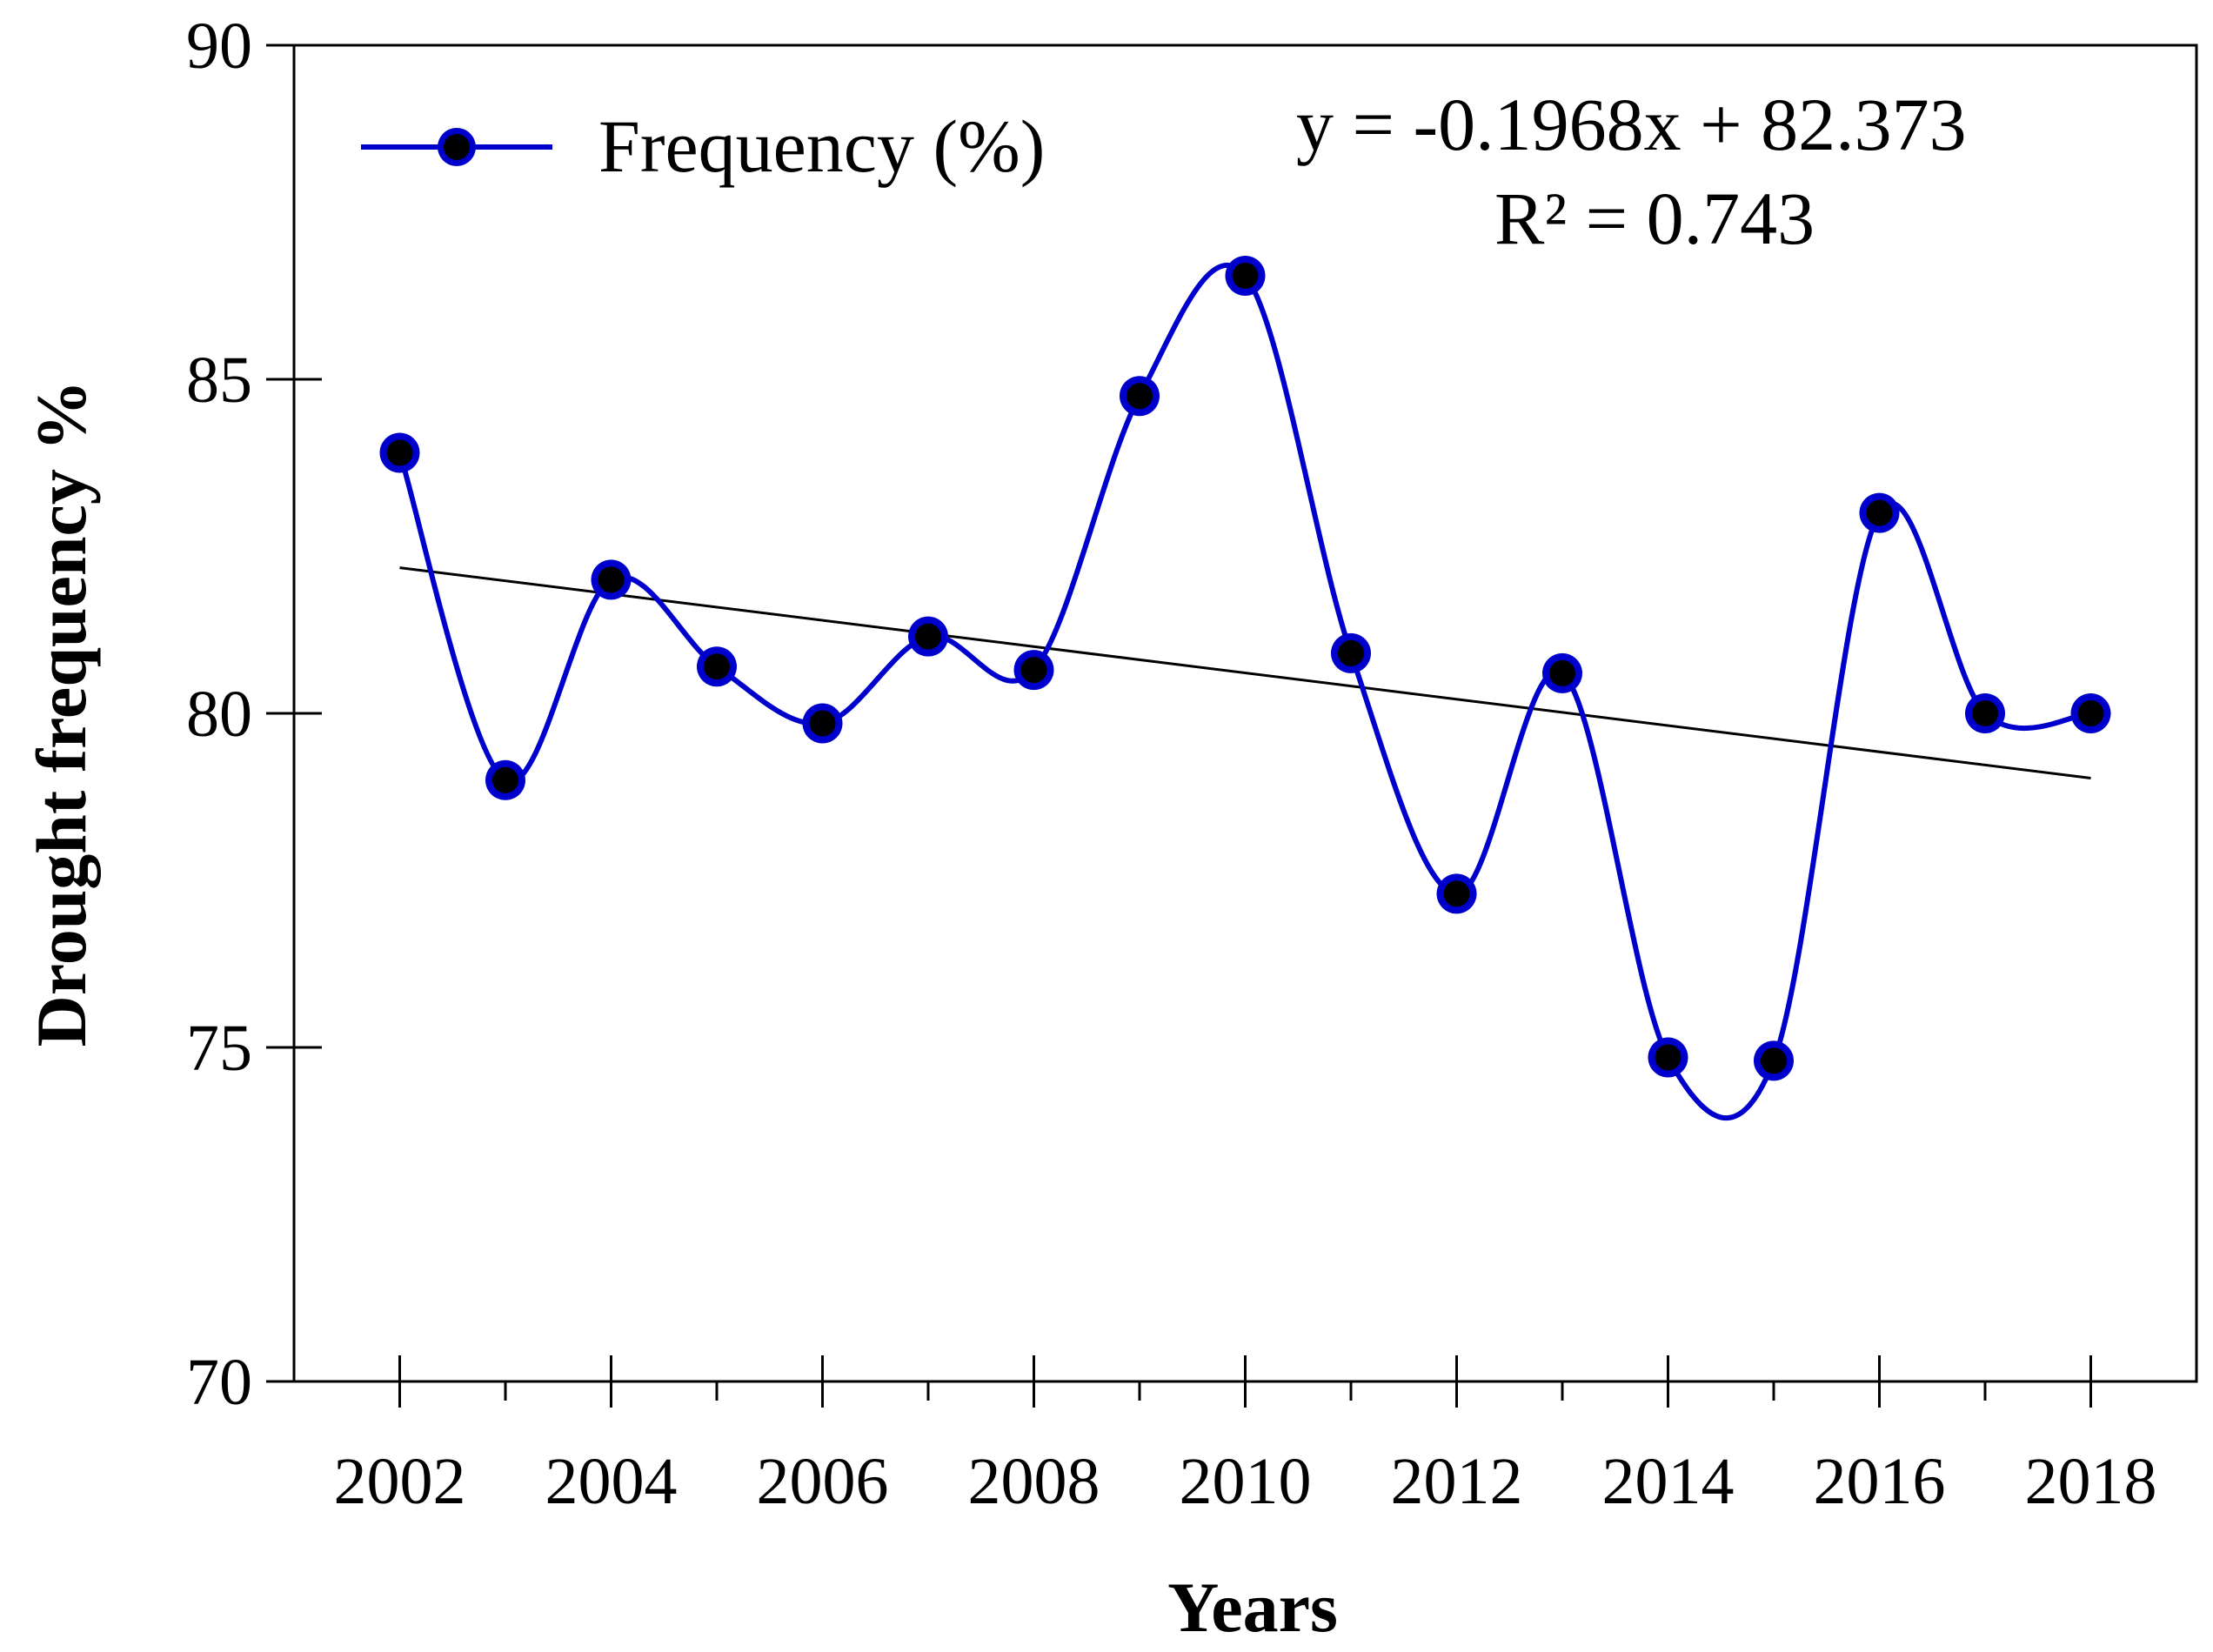  I want to click on data-point-center-2009, so click(1140, 396).